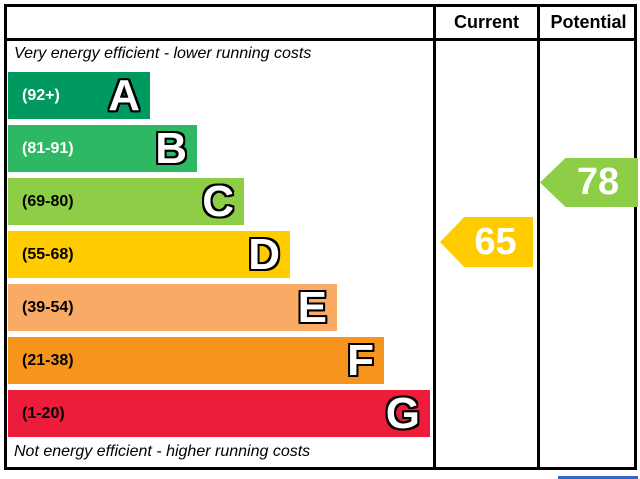 The height and width of the screenshot is (479, 640). Describe the element at coordinates (434, 237) in the screenshot. I see `column-divider-current` at that location.